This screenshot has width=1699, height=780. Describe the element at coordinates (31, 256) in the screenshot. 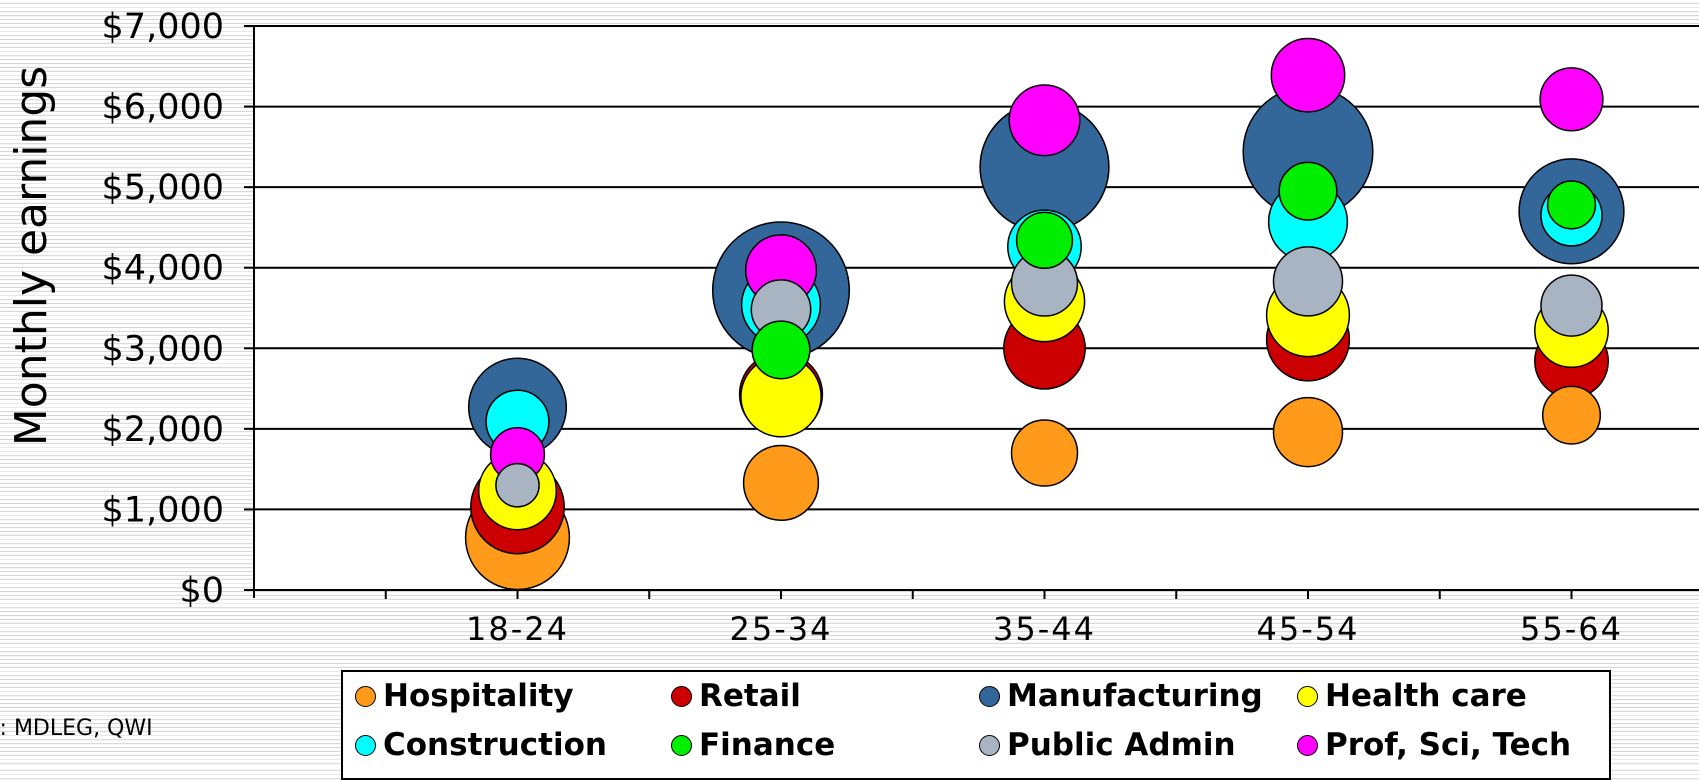

I see `y-axis-label: Monthly earnings` at that location.